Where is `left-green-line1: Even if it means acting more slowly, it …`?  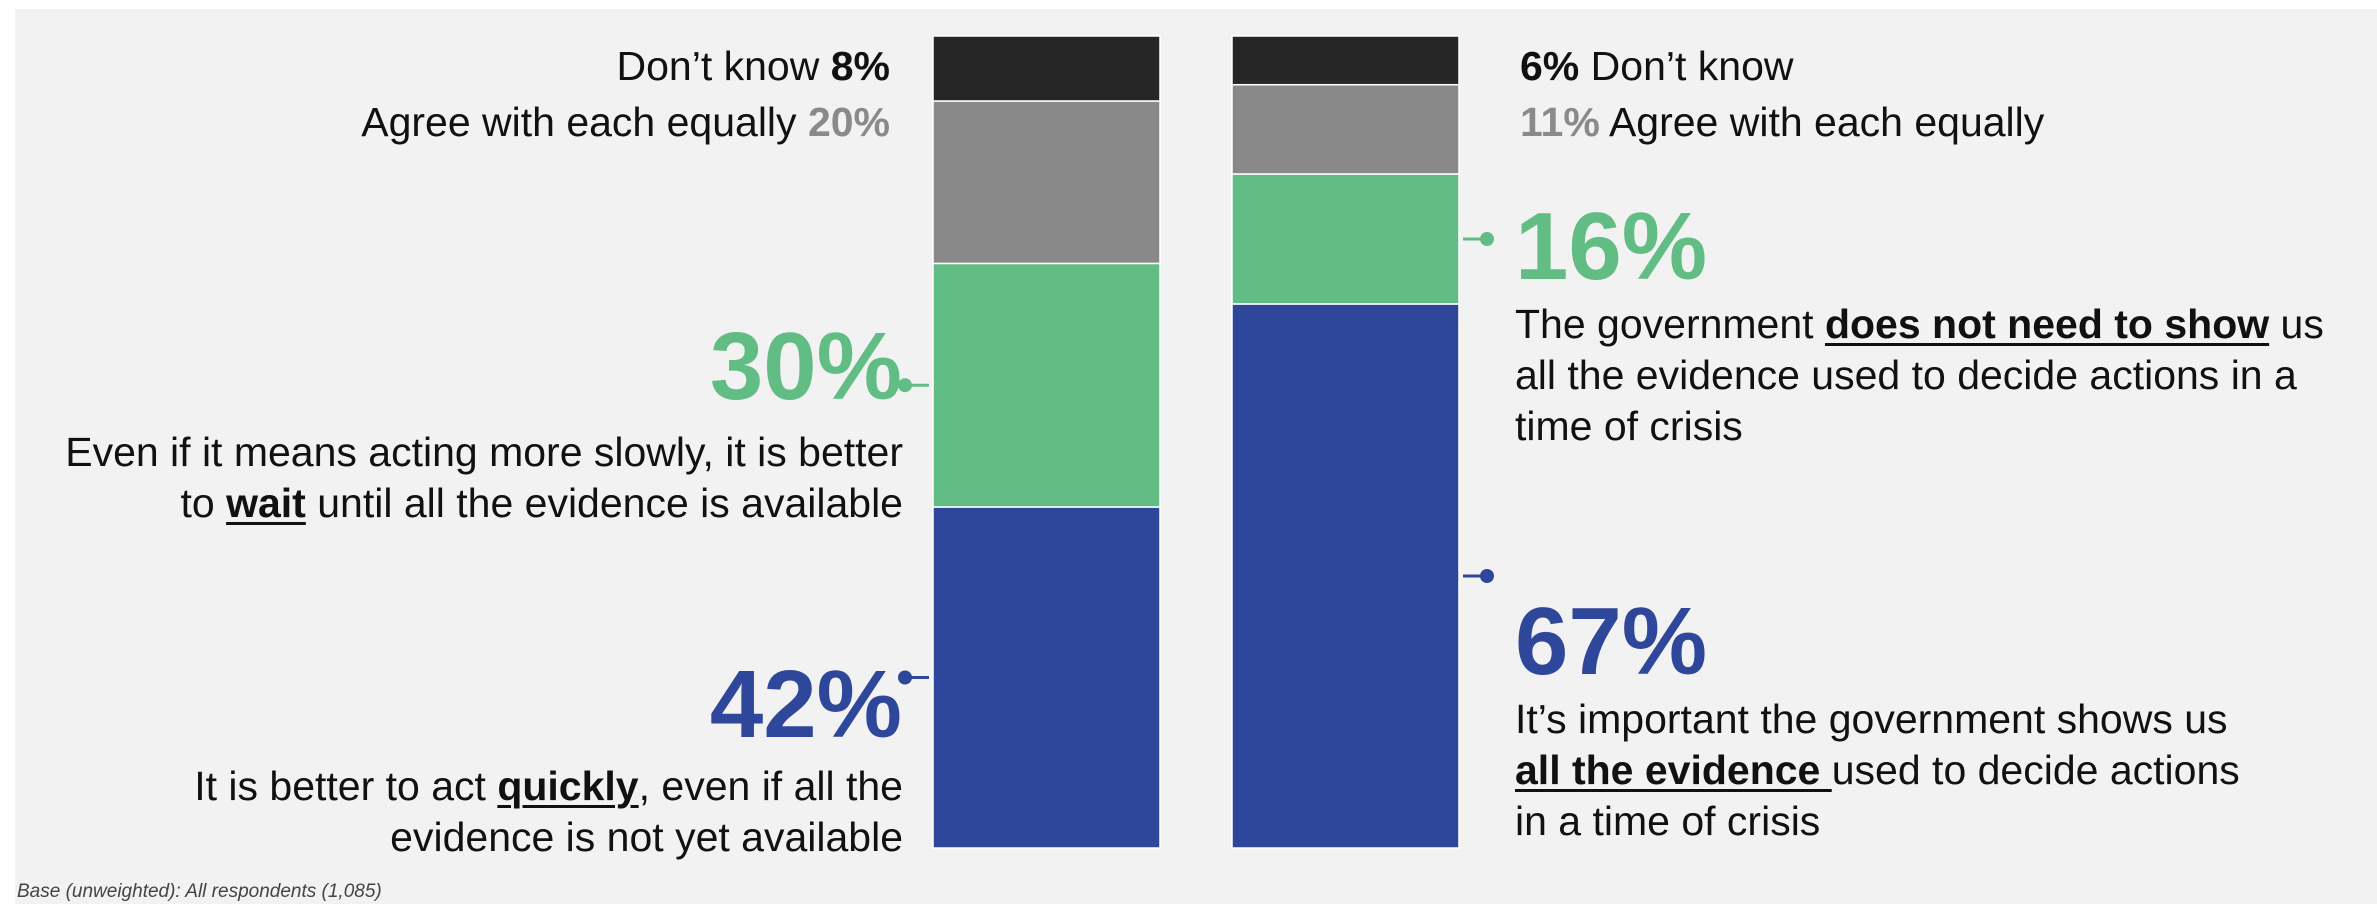 left-green-line1: Even if it means acting more slowly, it … is located at coordinates (484, 452).